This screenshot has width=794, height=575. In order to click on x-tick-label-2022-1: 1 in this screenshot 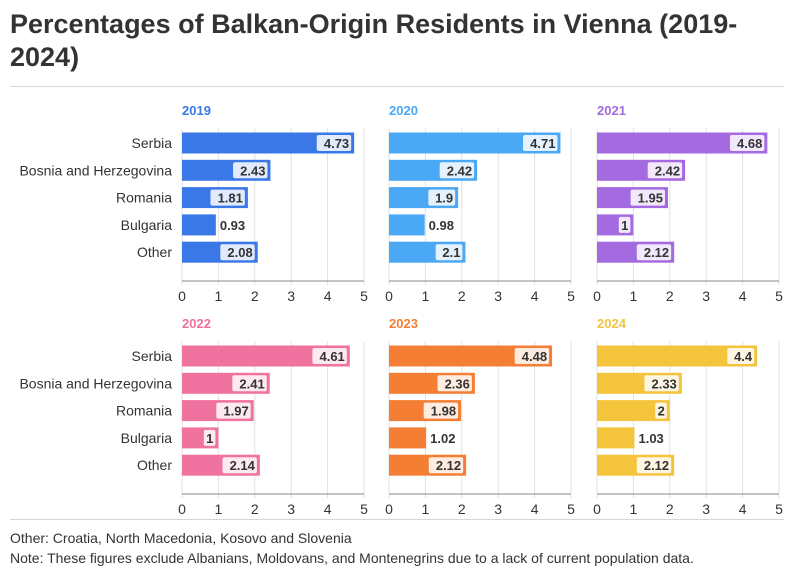, I will do `click(219, 509)`.